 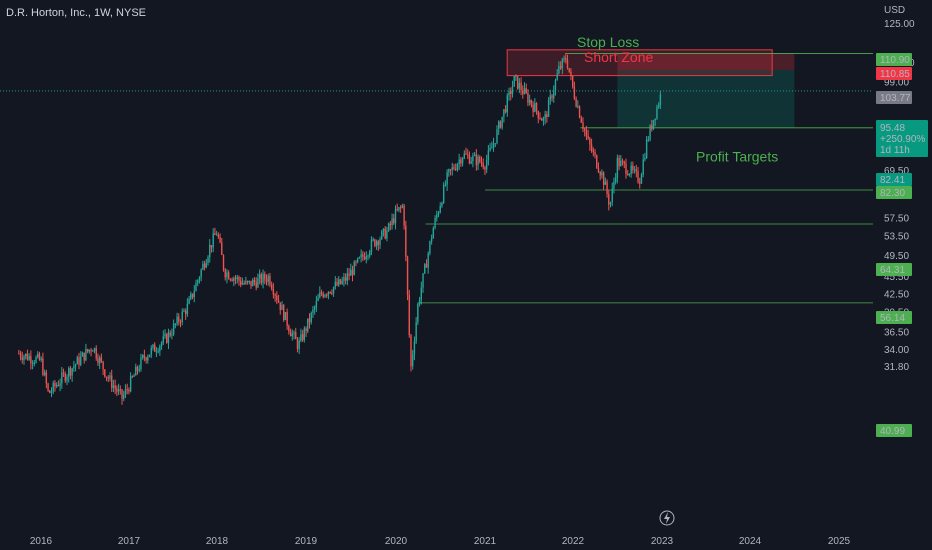 I want to click on stop-loss-label: Stop Loss, so click(x=608, y=42).